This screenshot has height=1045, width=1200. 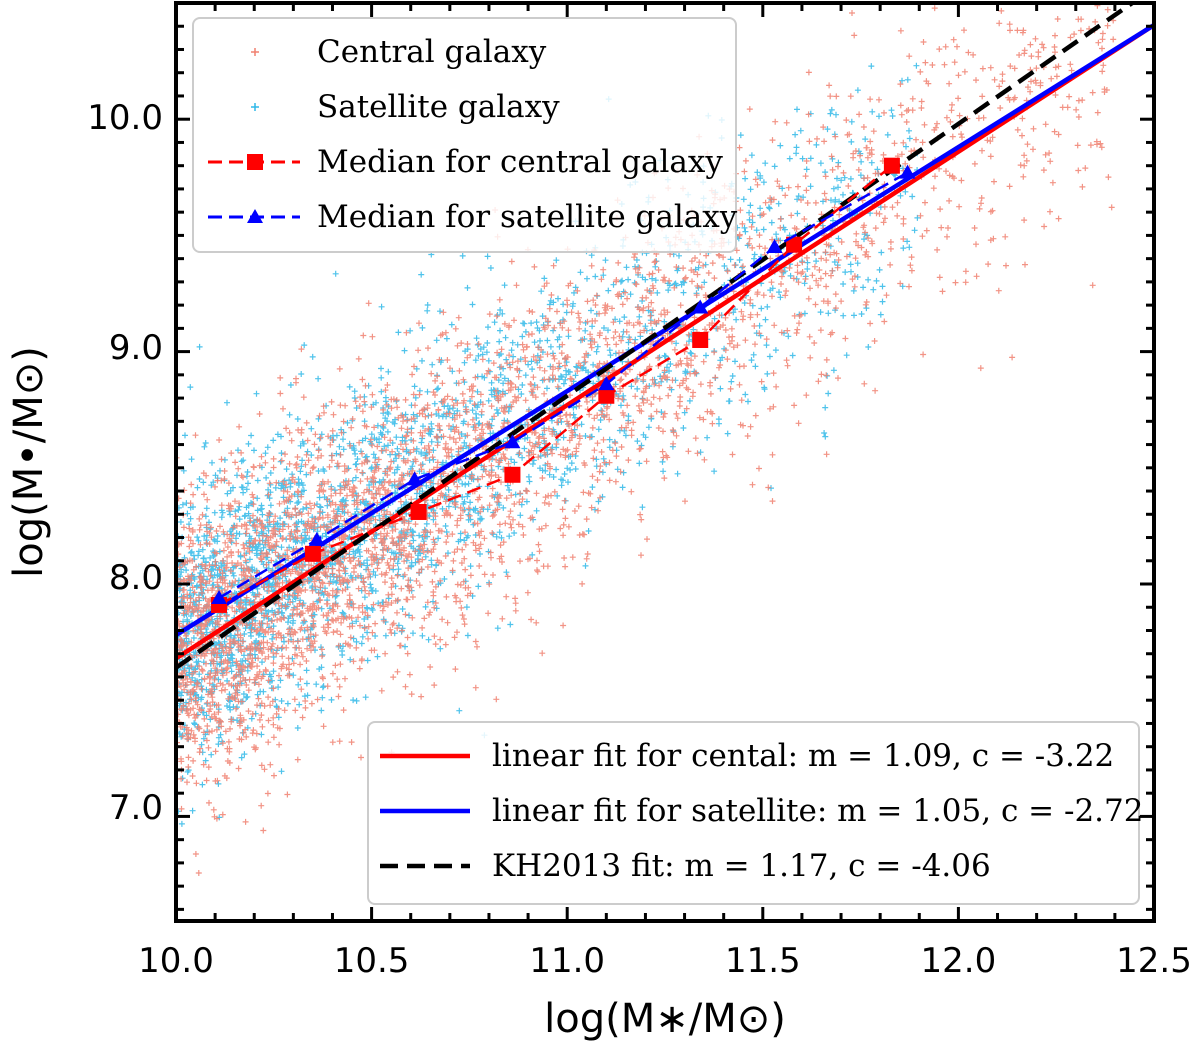 What do you see at coordinates (254, 135) in the screenshot?
I see `legend-top-swatches` at bounding box center [254, 135].